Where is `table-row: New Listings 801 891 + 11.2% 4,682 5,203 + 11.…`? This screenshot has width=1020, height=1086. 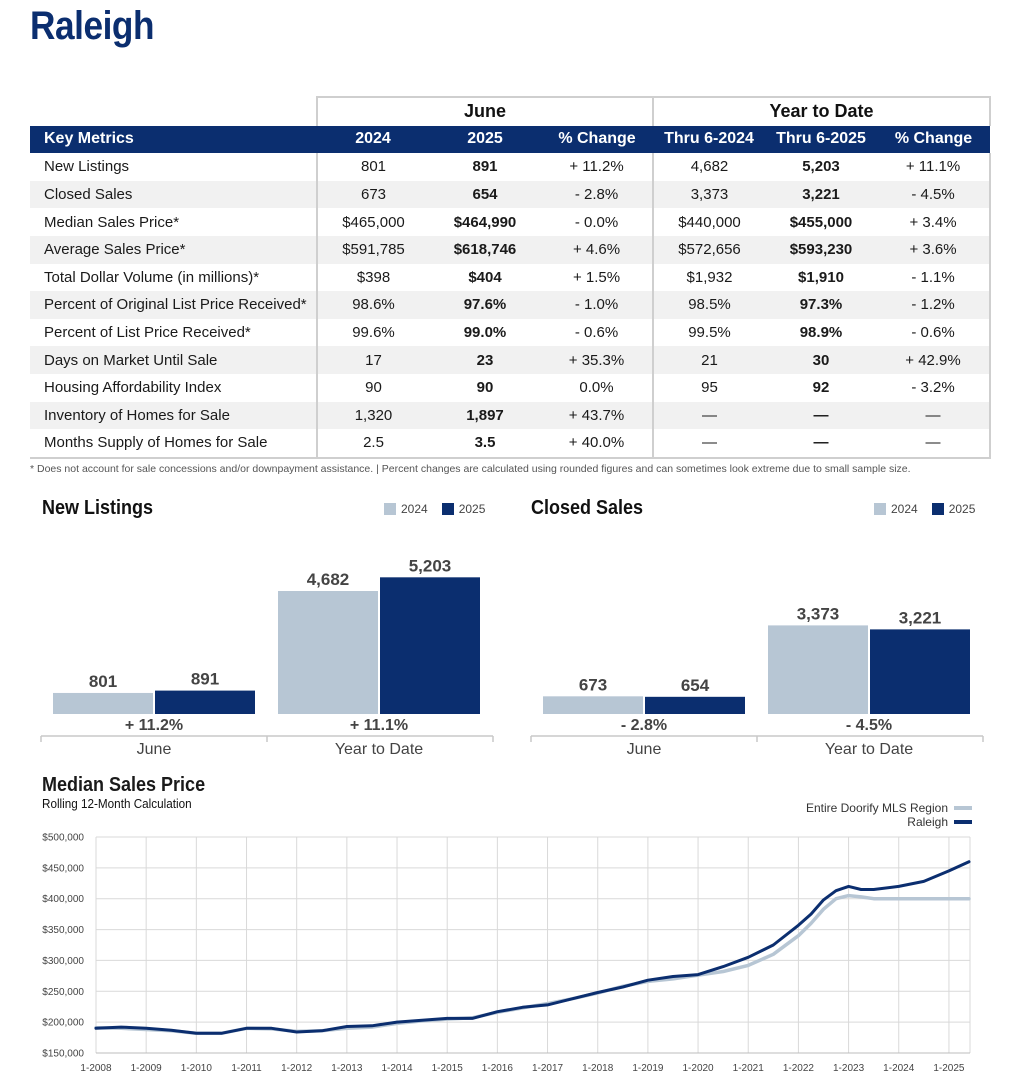 table-row: New Listings 801 891 + 11.2% 4,682 5,203 + 11.… is located at coordinates (511, 167).